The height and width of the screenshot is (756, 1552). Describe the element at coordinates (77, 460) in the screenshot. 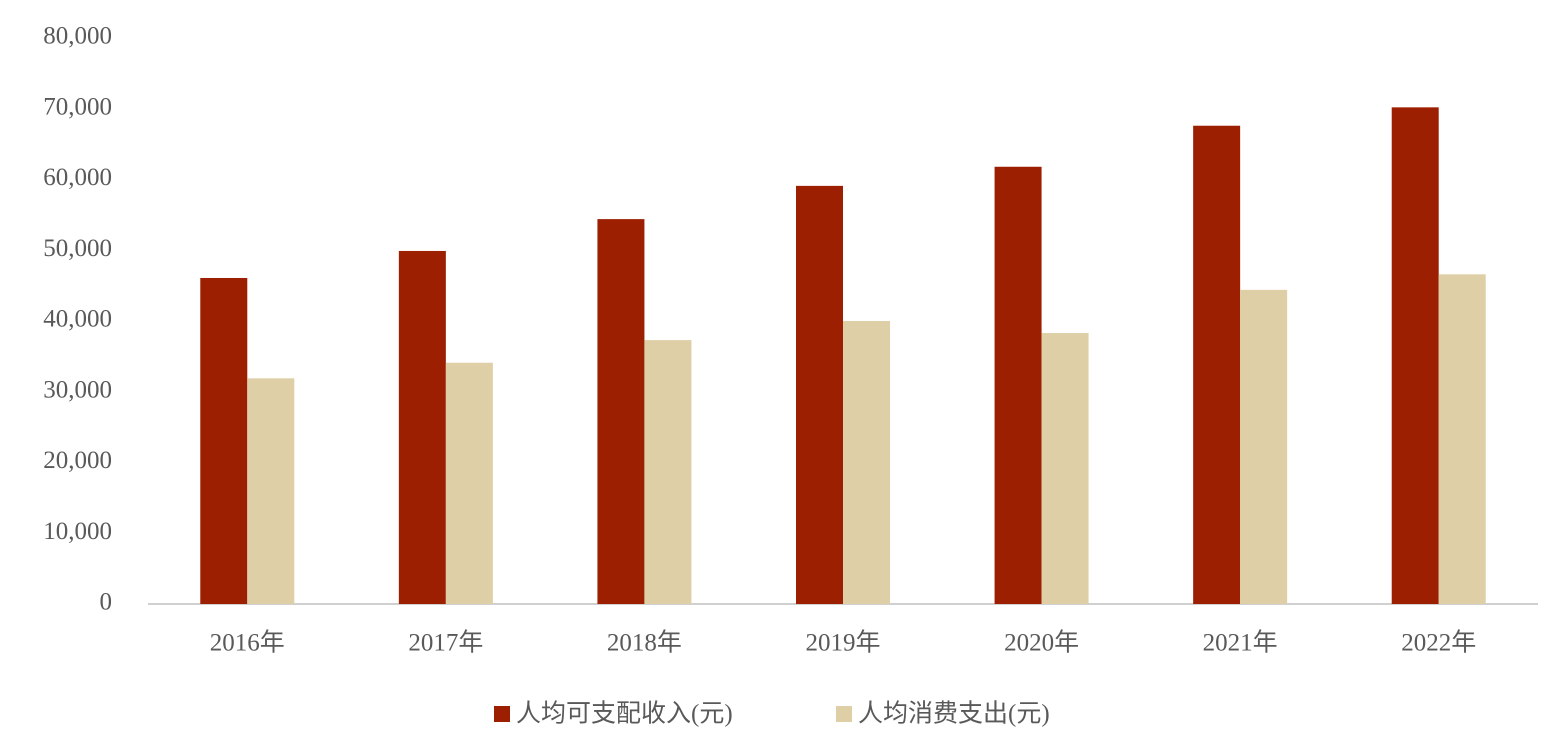

I see `y-tick-label: 20,000` at that location.